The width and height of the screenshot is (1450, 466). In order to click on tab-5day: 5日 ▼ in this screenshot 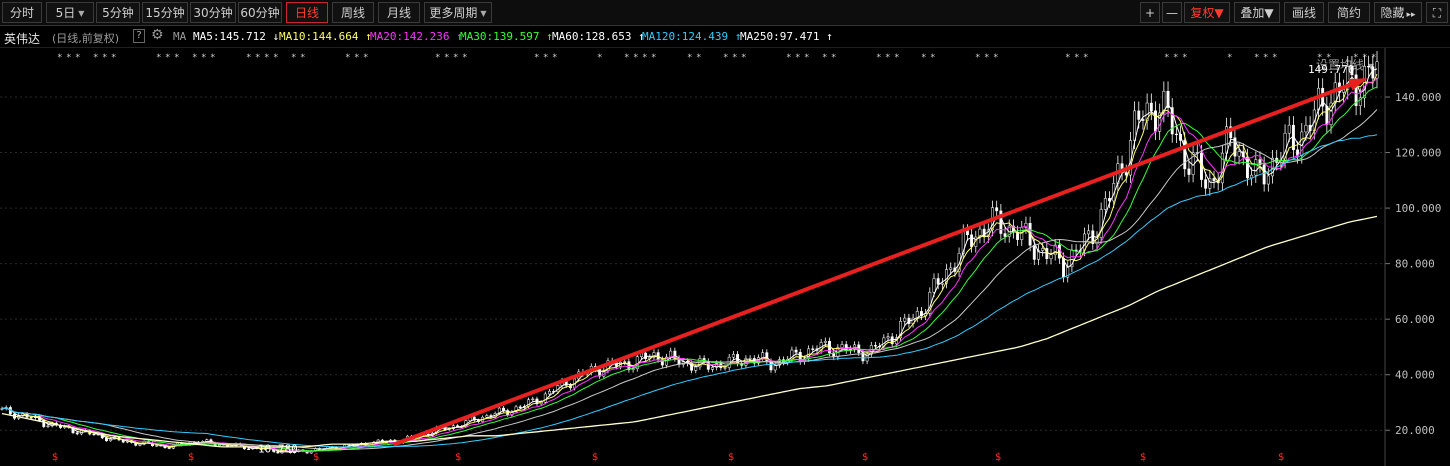, I will do `click(70, 12)`.